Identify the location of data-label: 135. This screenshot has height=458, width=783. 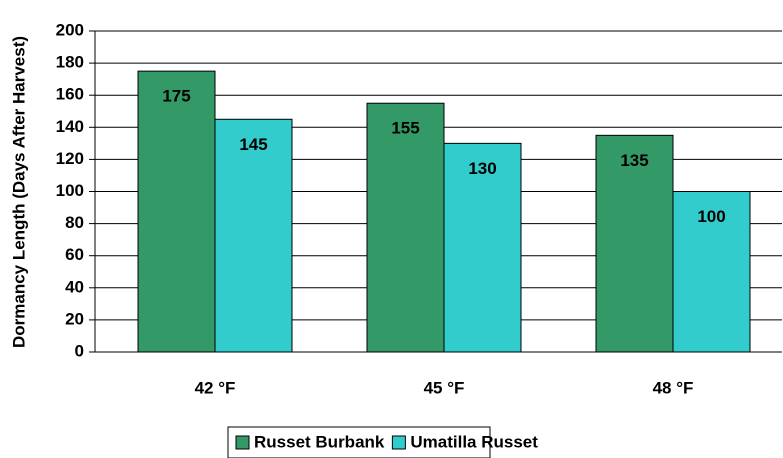
(634, 160).